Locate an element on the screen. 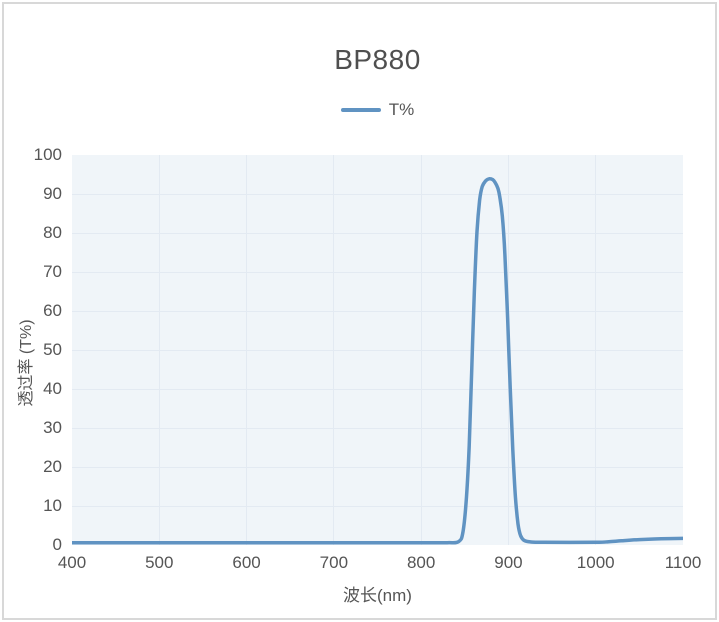  y-tick-label: 30 is located at coordinates (52, 427).